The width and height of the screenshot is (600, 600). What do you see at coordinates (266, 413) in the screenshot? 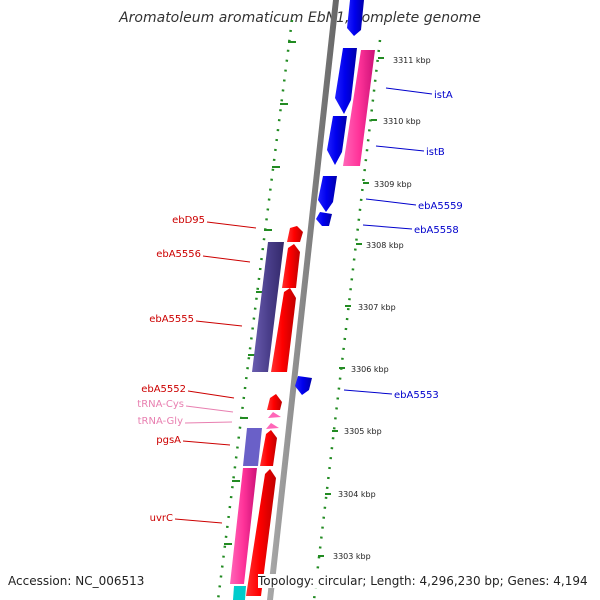
I see `reverse-strand-genes` at bounding box center [266, 413].